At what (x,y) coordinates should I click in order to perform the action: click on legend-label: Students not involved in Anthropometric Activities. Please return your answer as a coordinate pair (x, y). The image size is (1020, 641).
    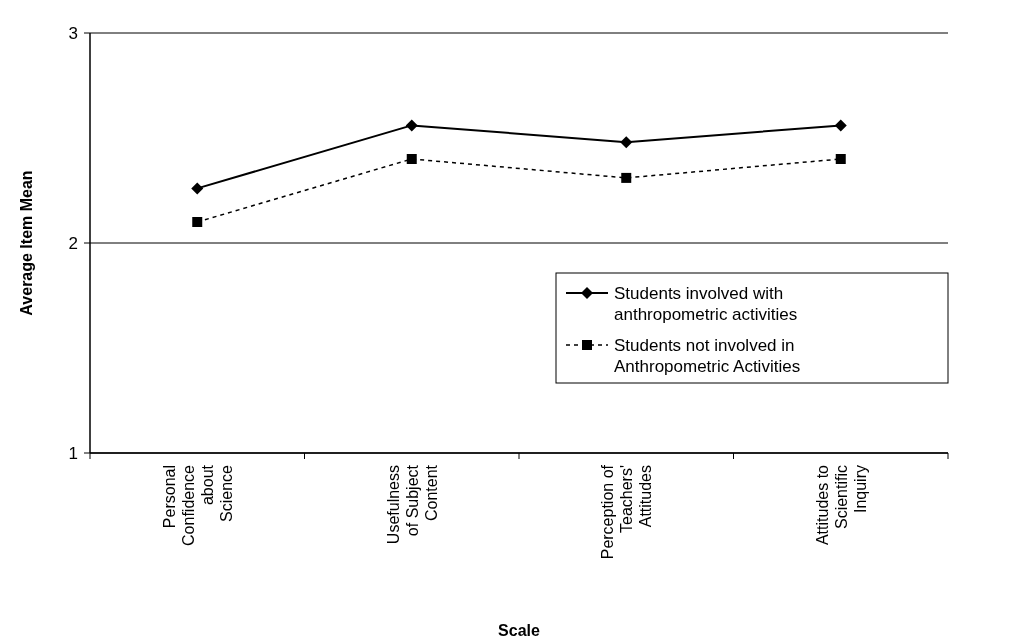
    Looking at the image, I should click on (707, 356).